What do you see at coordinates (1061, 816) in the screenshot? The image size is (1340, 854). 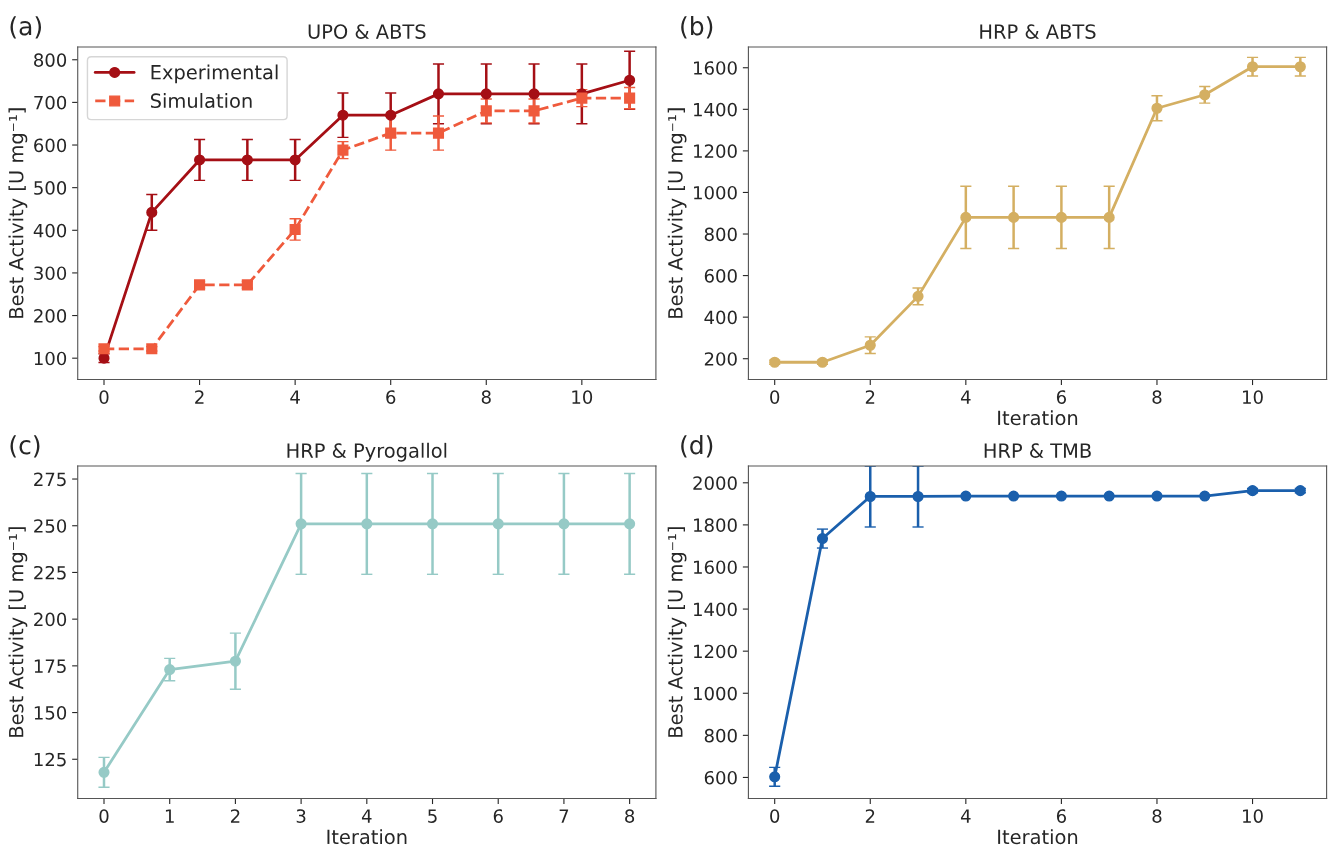 I see `x-tick-label: 6` at bounding box center [1061, 816].